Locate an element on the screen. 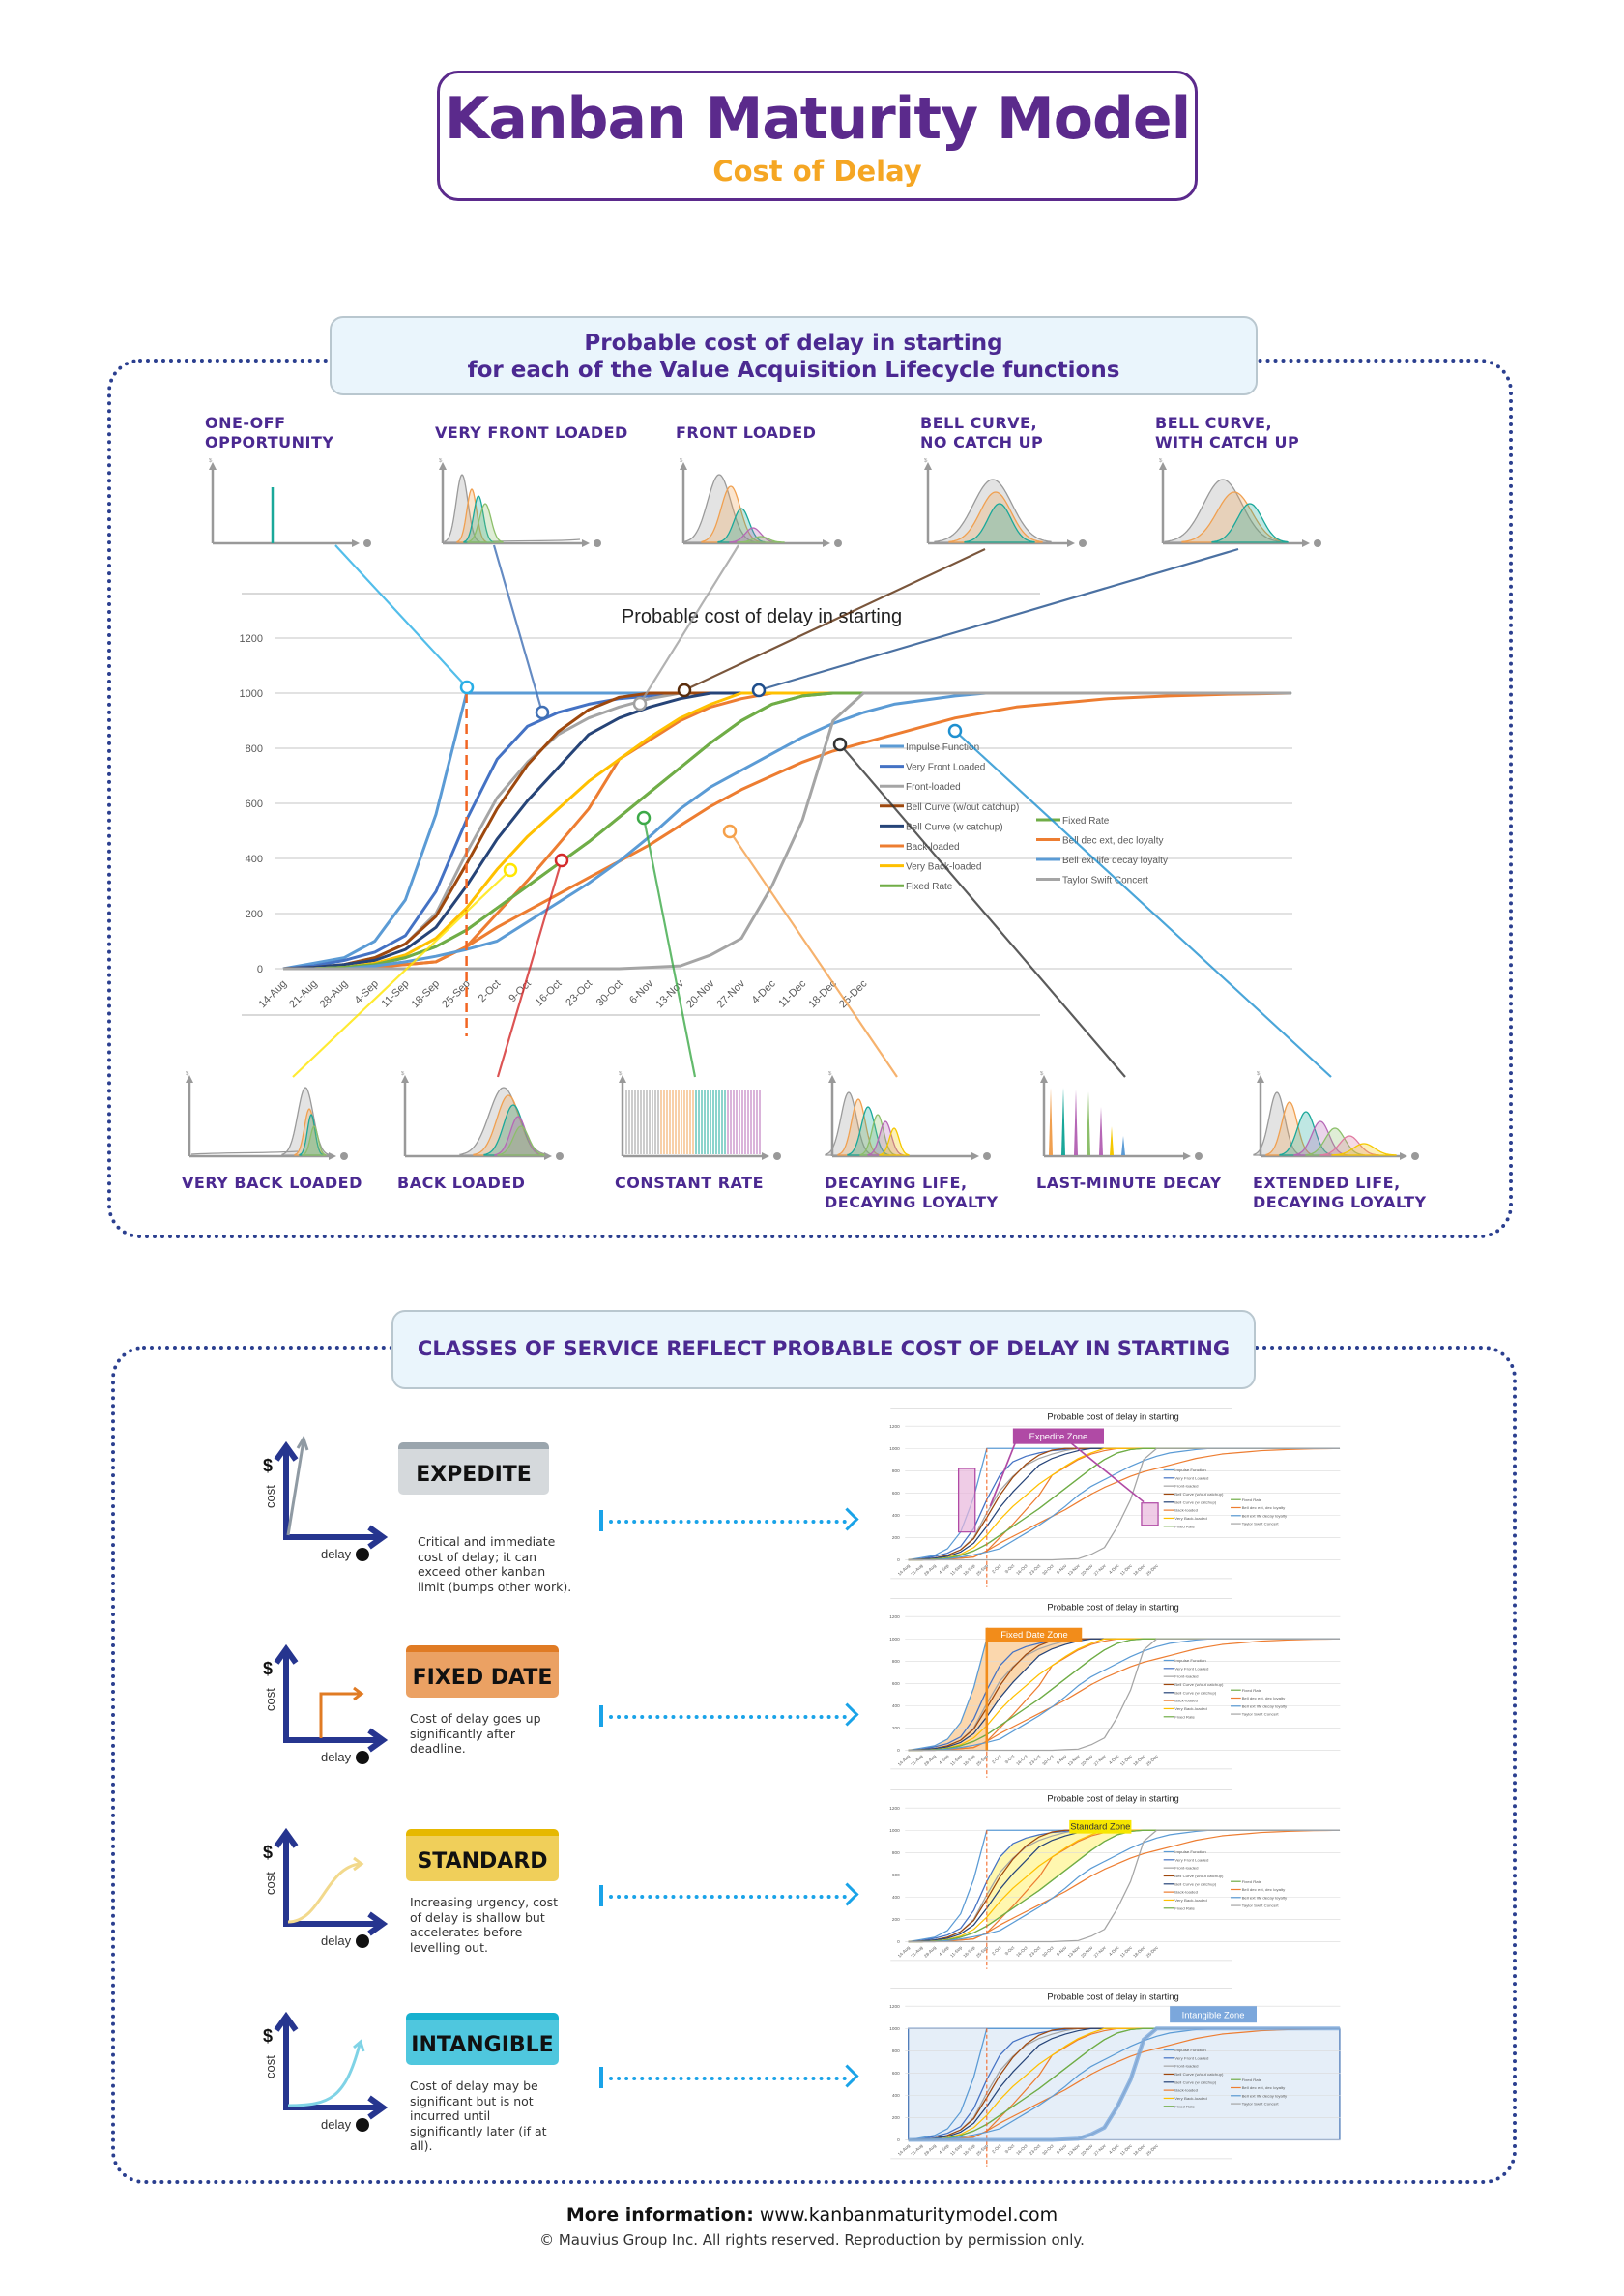  class-tag-standard: STANDARD is located at coordinates (483, 1855).